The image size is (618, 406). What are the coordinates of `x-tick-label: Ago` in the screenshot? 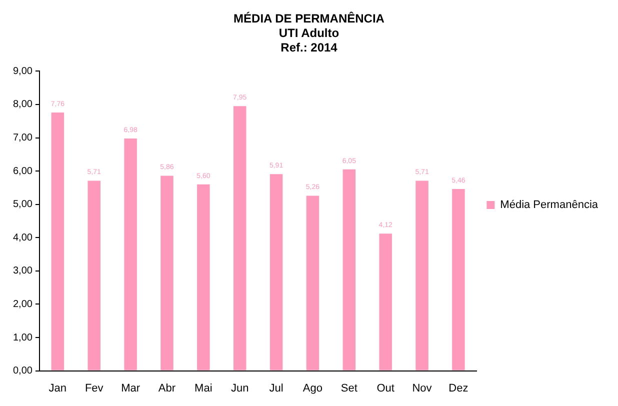 It's located at (312, 388).